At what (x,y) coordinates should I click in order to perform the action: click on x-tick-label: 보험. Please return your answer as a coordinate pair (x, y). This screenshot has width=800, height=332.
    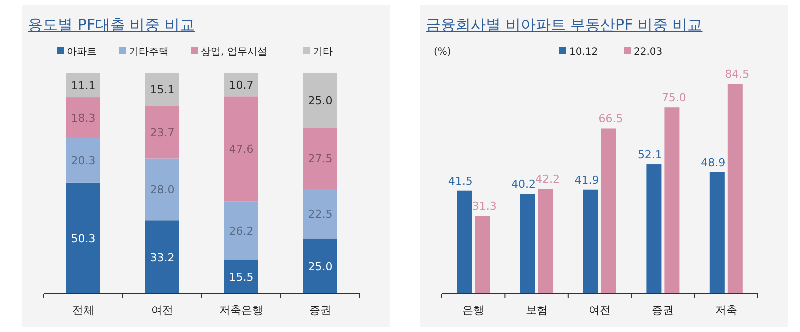
    Looking at the image, I should click on (537, 310).